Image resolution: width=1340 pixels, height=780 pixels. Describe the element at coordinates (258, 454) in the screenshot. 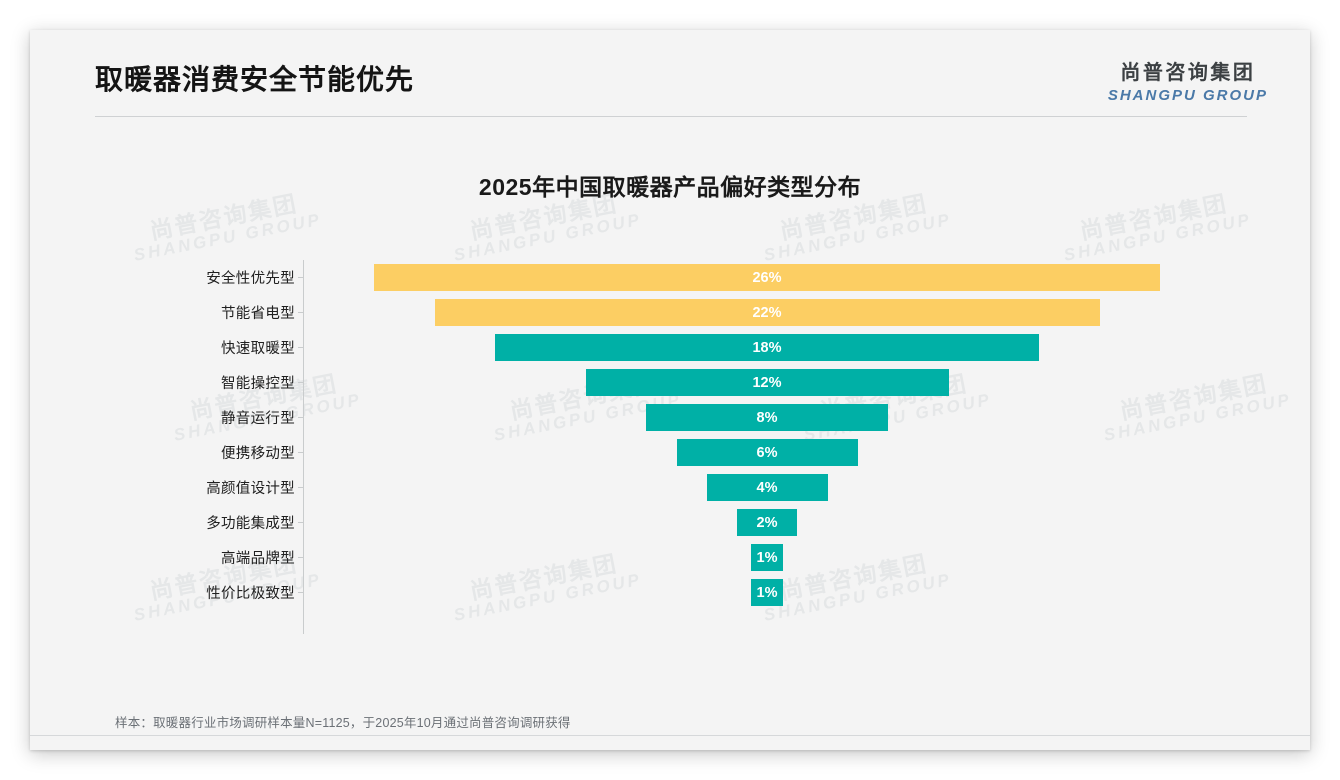

I see `category-label: 便携移动型` at that location.